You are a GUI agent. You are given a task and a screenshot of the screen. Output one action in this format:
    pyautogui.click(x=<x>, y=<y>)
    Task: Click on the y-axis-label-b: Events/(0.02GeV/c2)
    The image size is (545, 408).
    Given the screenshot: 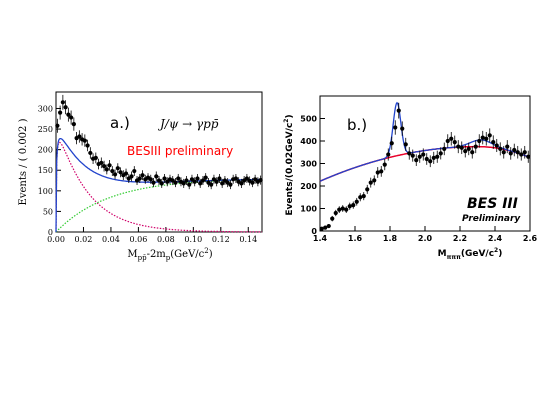 What is the action you would take?
    pyautogui.click(x=289, y=164)
    